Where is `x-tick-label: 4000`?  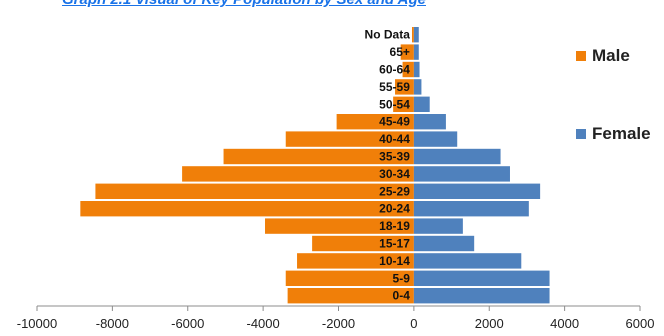 x-tick-label: 4000 is located at coordinates (564, 323).